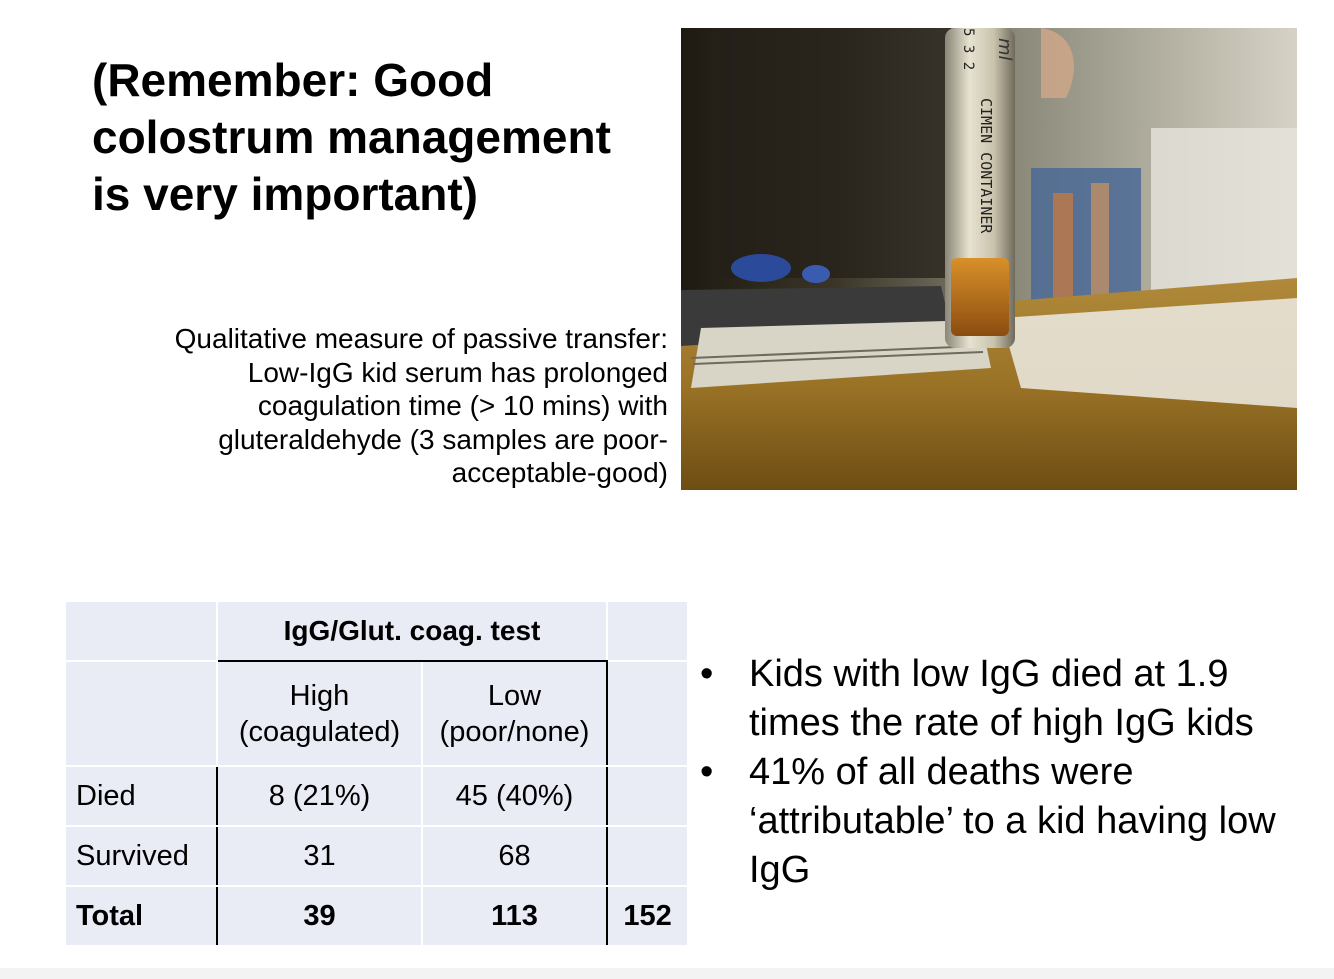 The width and height of the screenshot is (1334, 979). What do you see at coordinates (667, 973) in the screenshot?
I see `bottom-strip` at bounding box center [667, 973].